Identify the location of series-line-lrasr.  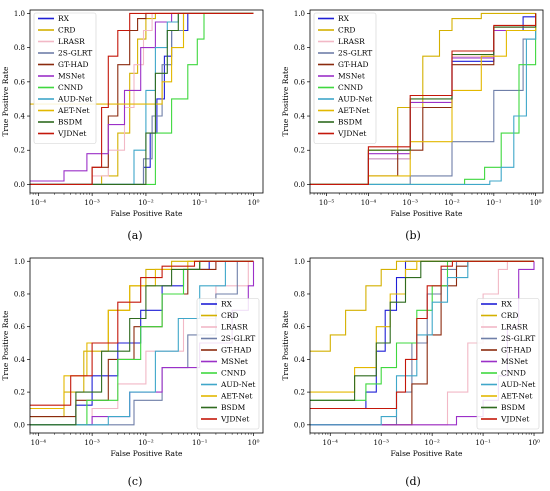
(142, 98).